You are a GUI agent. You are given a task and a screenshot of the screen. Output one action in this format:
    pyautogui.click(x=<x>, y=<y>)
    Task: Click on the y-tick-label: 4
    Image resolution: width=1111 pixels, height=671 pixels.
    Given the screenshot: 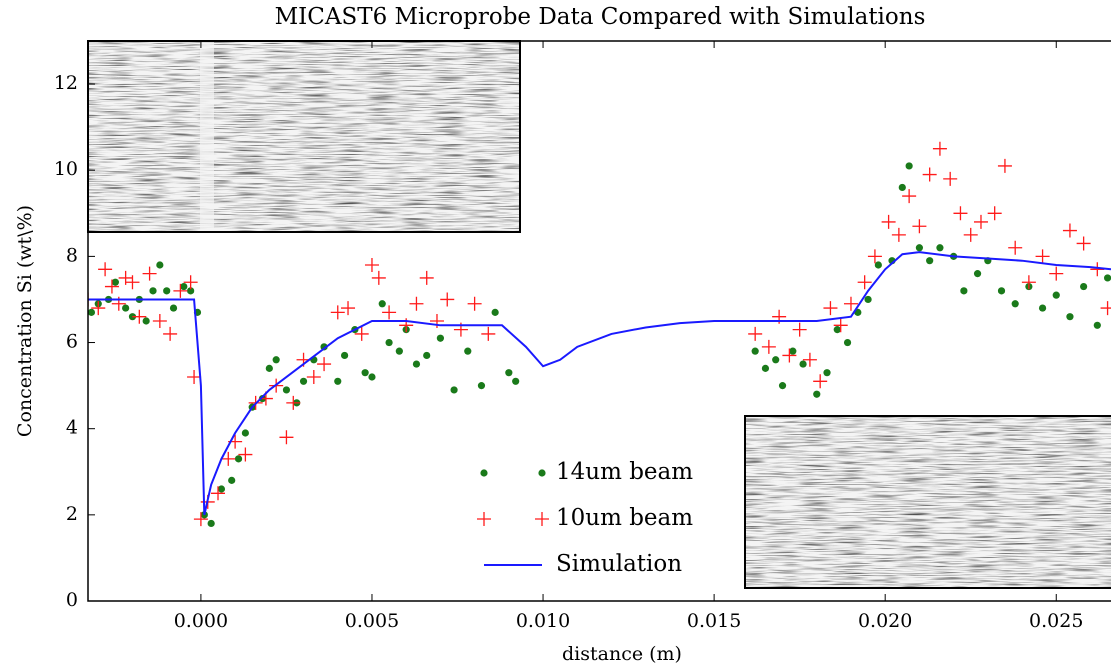 What is the action you would take?
    pyautogui.click(x=72, y=428)
    